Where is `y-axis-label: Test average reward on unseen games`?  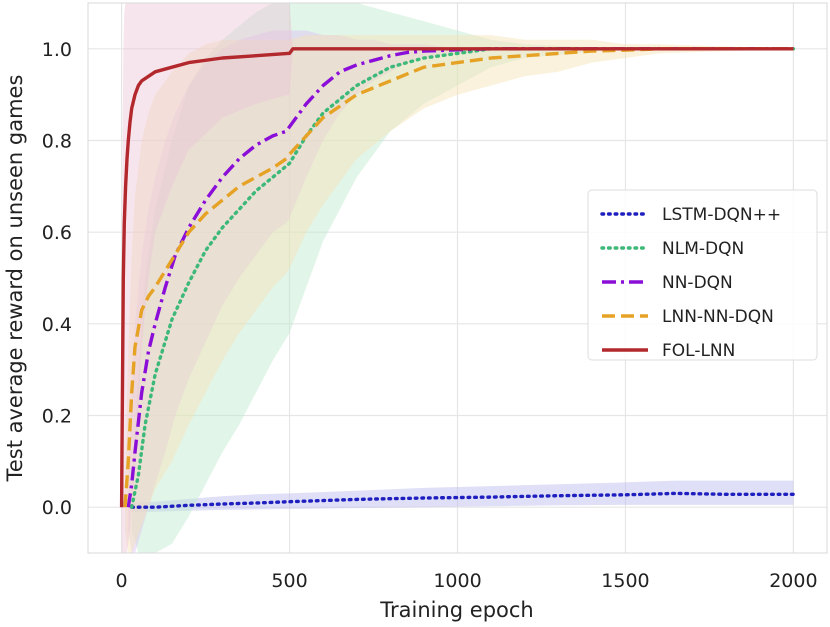
y-axis-label: Test average reward on unseen games is located at coordinates (15, 279).